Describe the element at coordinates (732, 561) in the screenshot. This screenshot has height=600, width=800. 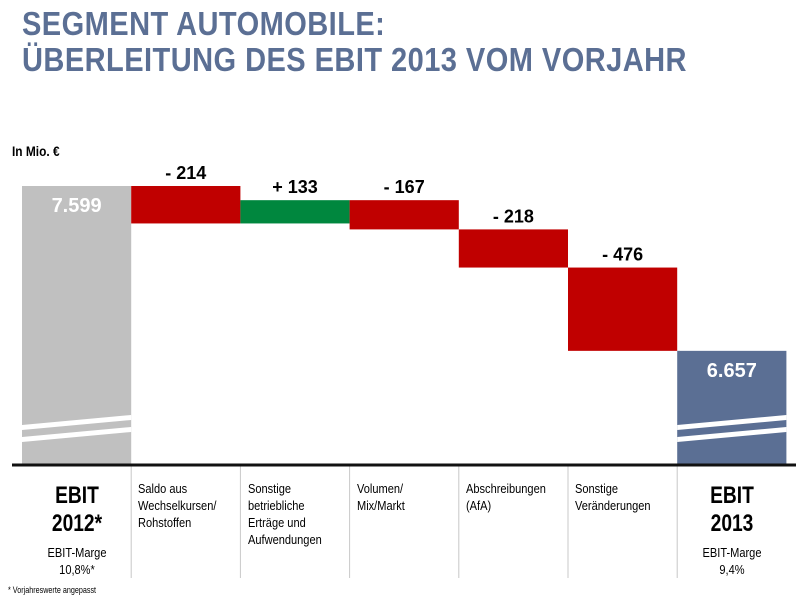
I see `category-end-margin: EBIT-Marge 9,4%` at that location.